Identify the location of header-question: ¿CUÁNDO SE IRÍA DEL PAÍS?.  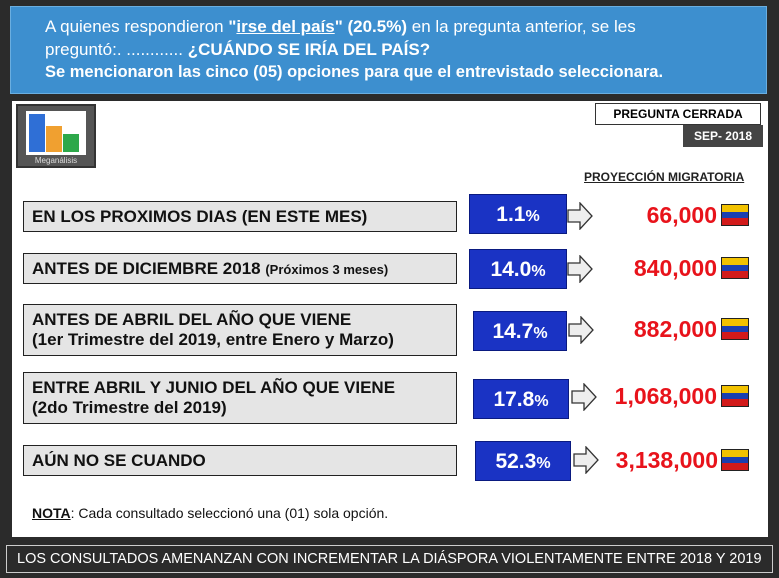
(309, 49).